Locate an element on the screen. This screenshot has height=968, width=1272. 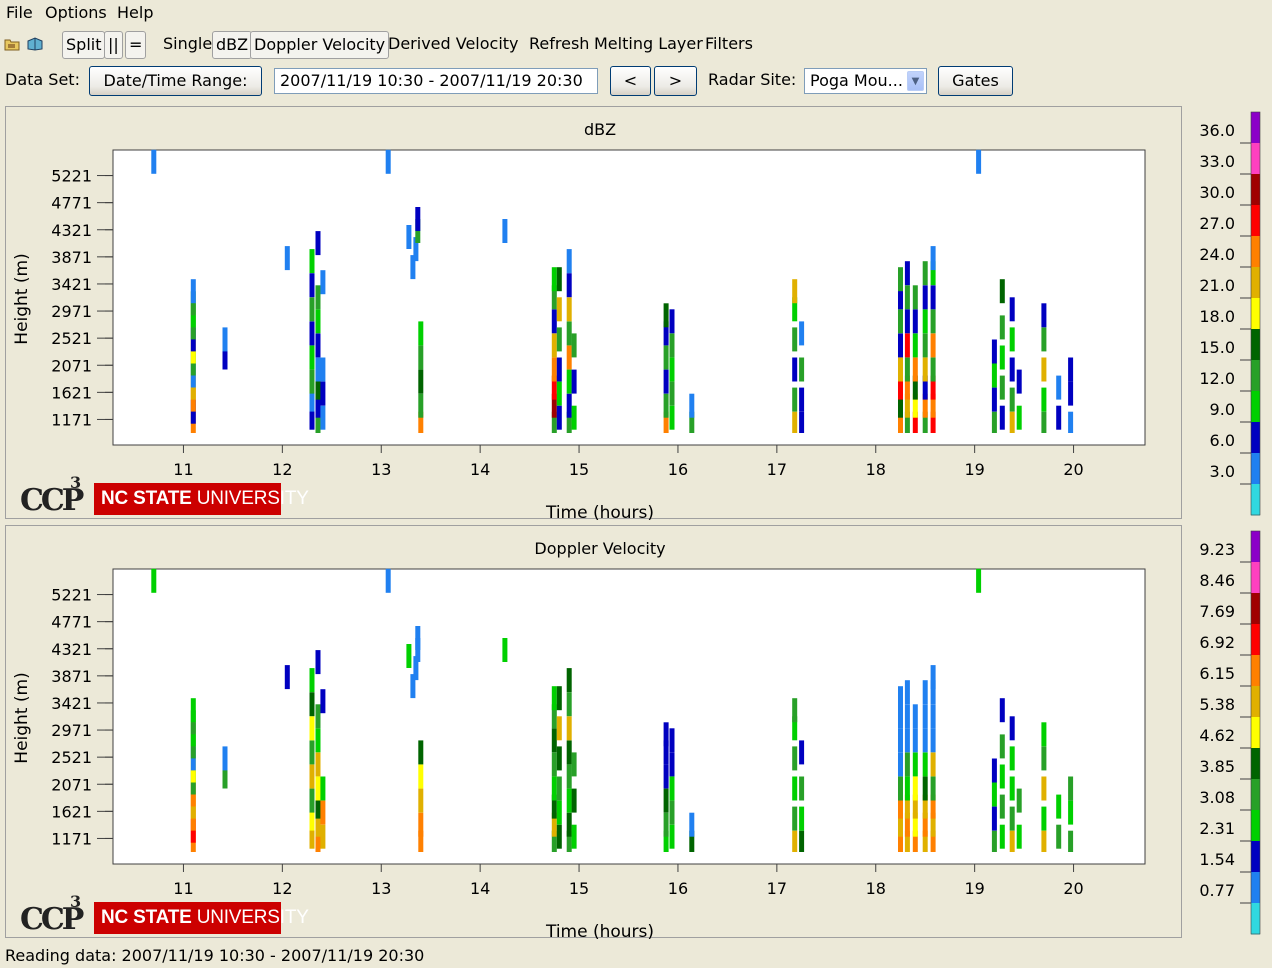
colorbar-label: 6.92 is located at coordinates (1217, 642).